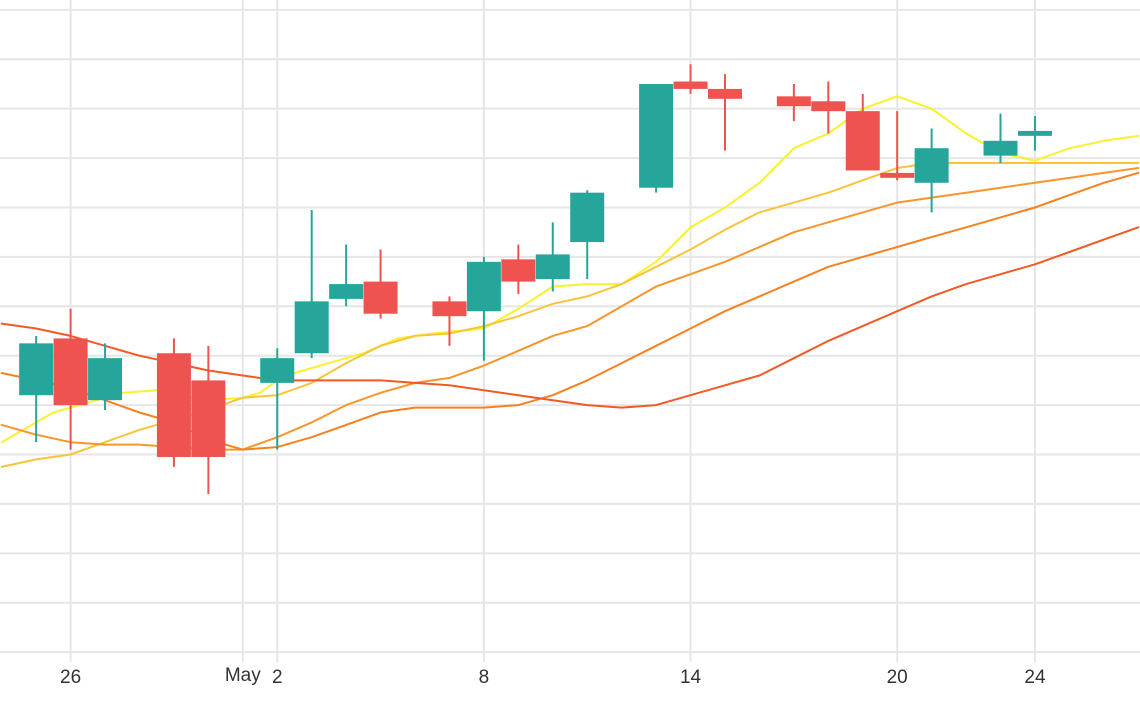 The width and height of the screenshot is (1140, 710). I want to click on candle-45-down, so click(724, 112).